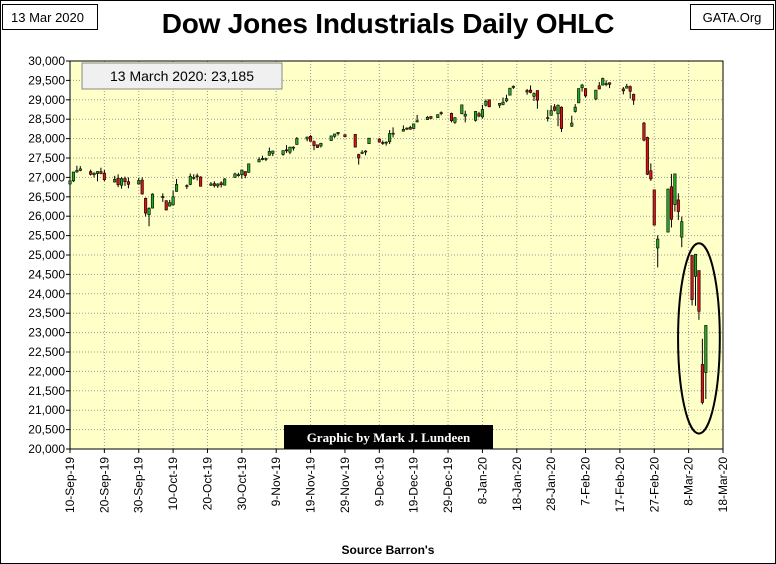  Describe the element at coordinates (276, 482) in the screenshot. I see `x-tick-label: 9-Nov-19` at that location.